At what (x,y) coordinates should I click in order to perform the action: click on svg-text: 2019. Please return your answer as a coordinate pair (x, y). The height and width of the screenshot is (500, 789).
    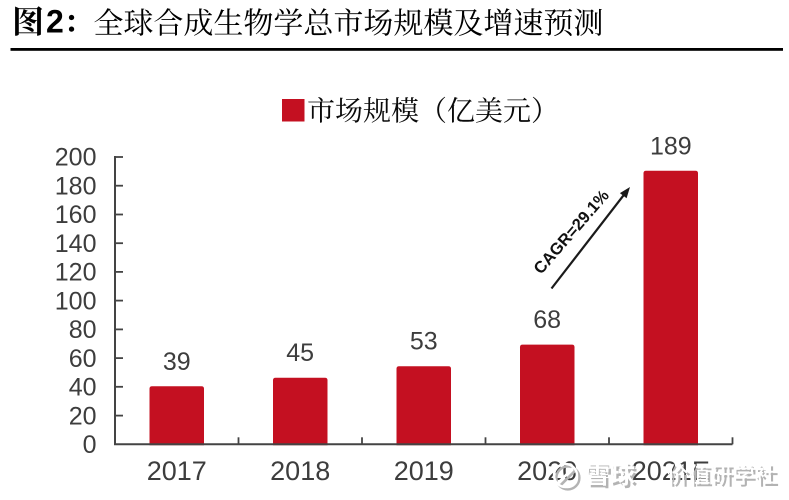
    Looking at the image, I should click on (424, 471).